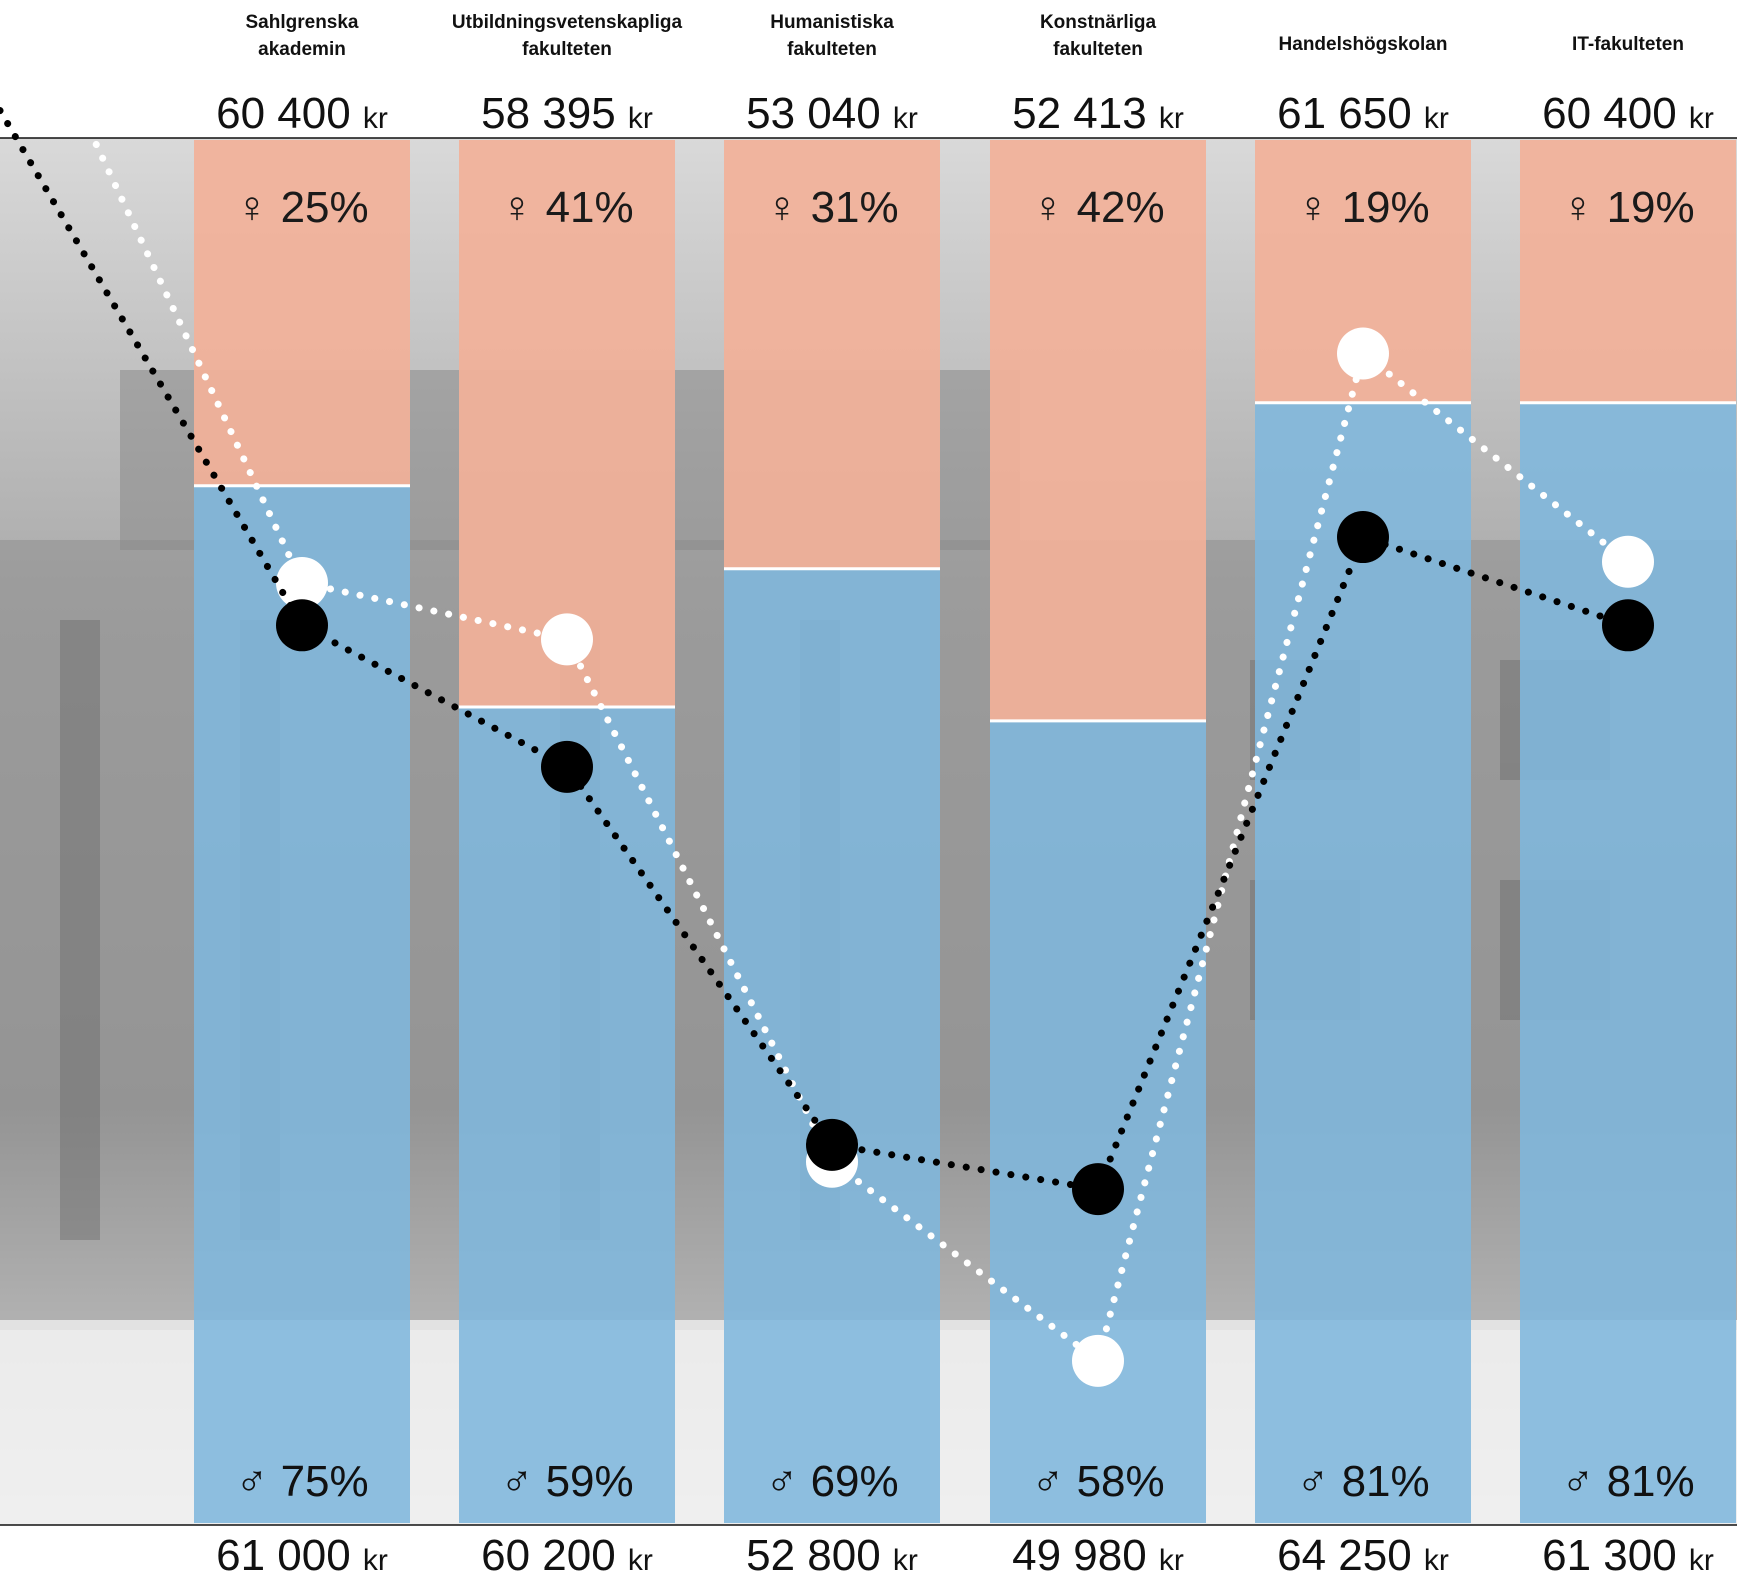 This screenshot has height=1575, width=1737. Describe the element at coordinates (832, 1553) in the screenshot. I see `bottom-salary-label: 52 800 kr` at that location.